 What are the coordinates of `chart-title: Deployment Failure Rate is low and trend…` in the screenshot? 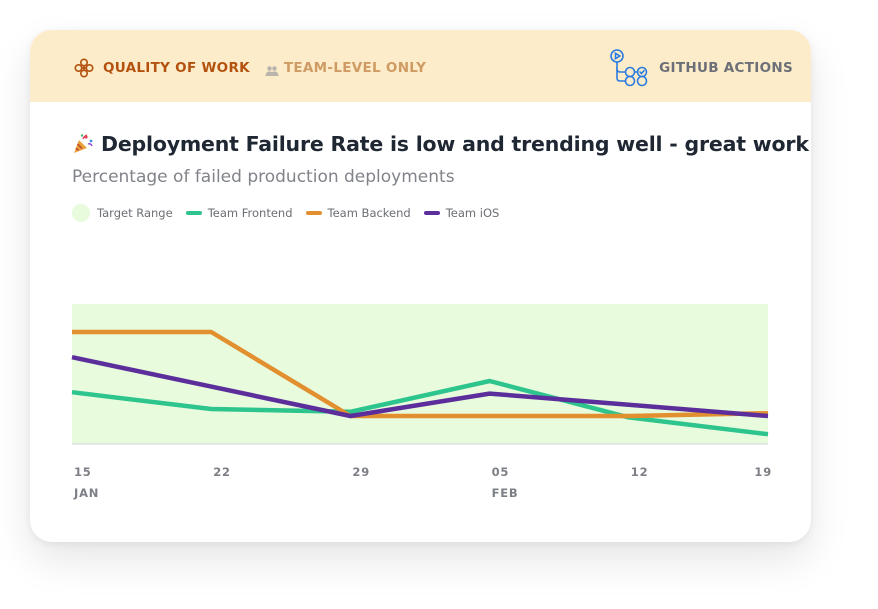 It's located at (456, 144).